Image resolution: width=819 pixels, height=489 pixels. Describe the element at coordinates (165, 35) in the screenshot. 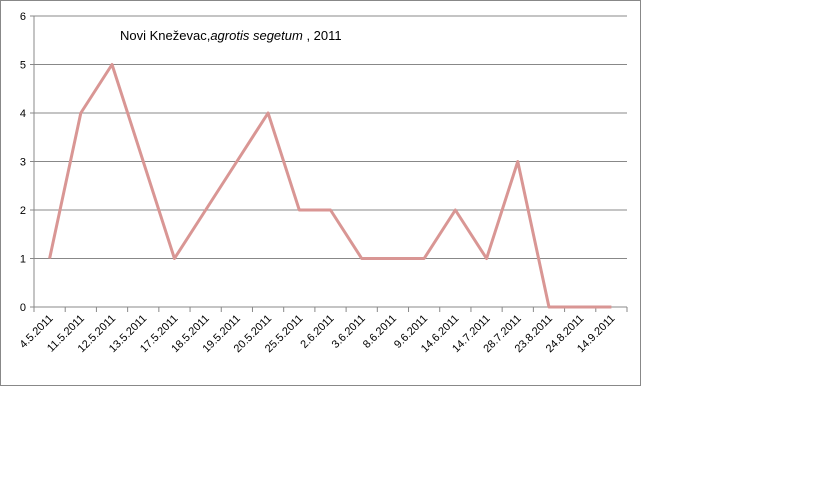

I see `title-part: Novi Kneževac,` at that location.